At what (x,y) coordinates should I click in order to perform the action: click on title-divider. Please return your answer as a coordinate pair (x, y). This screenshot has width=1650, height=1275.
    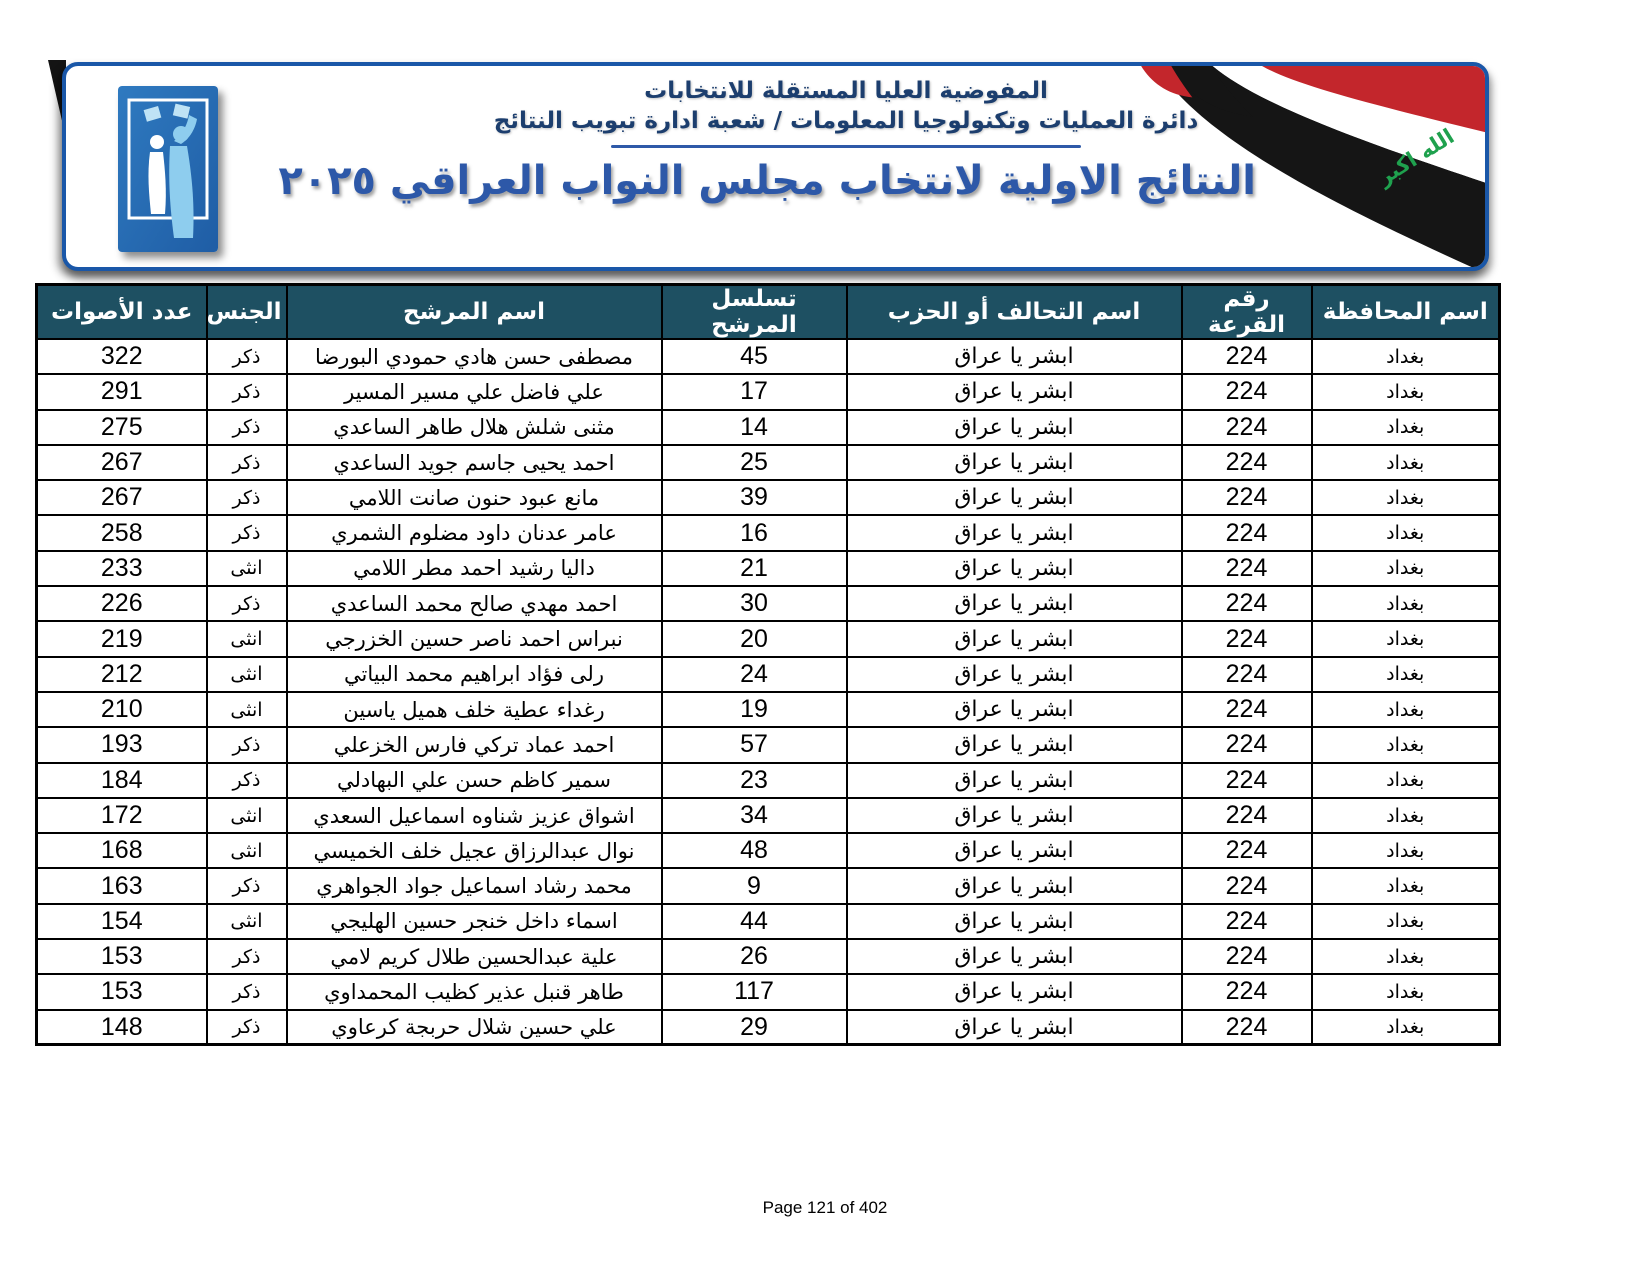
    Looking at the image, I should click on (846, 146).